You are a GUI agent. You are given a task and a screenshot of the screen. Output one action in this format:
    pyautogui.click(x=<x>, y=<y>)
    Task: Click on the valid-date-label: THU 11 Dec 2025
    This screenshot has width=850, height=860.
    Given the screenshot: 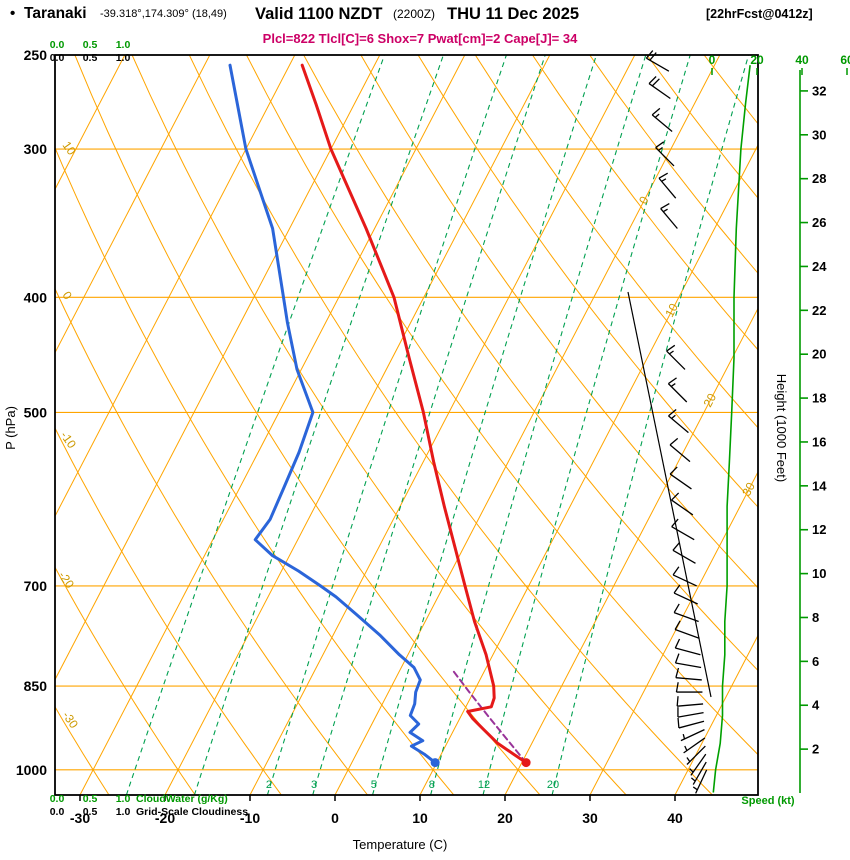 What is the action you would take?
    pyautogui.click(x=513, y=14)
    